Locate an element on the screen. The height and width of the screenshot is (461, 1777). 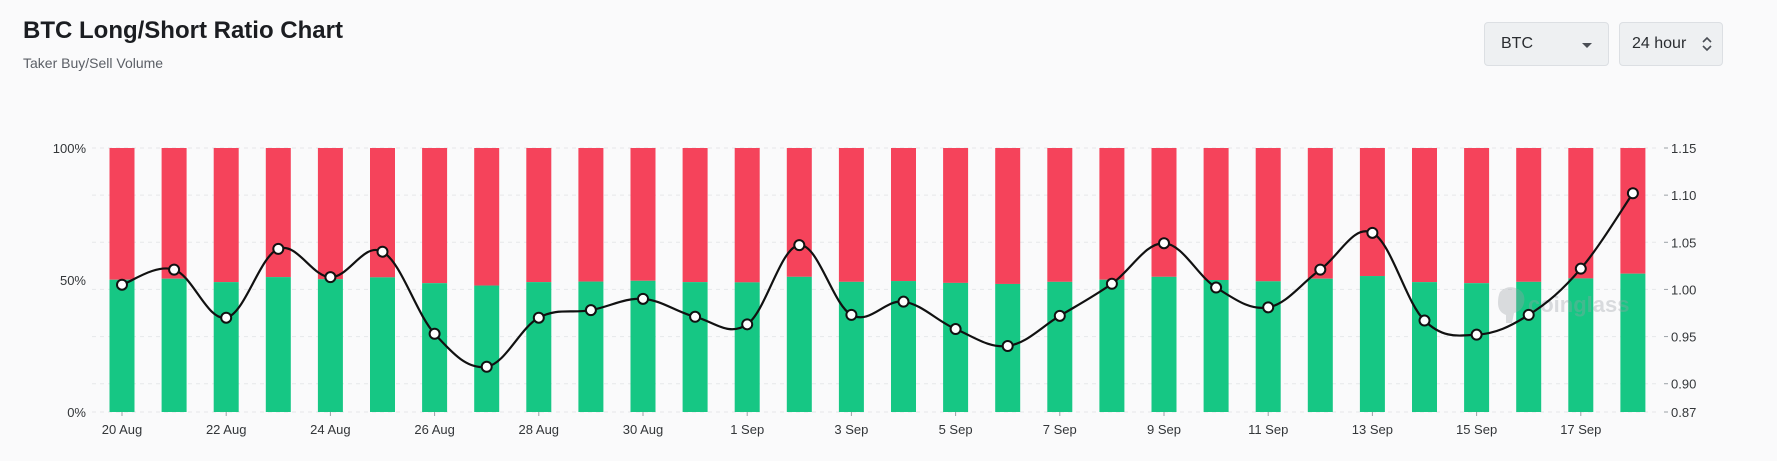
ratio-point-13-sep is located at coordinates (1372, 232).